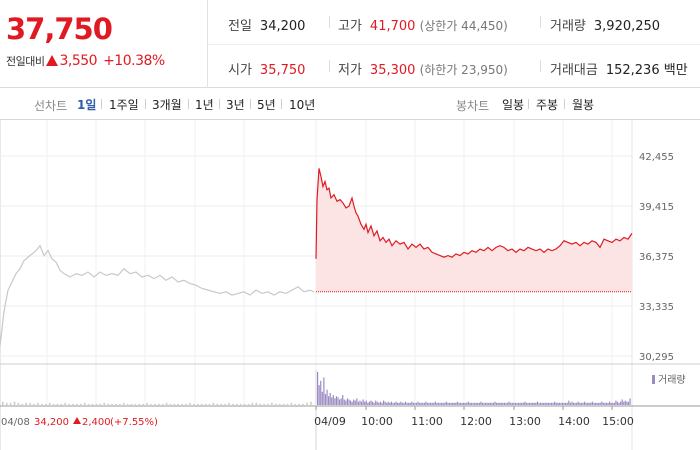 The image size is (700, 450). I want to click on tab-5year: 5년, so click(266, 105).